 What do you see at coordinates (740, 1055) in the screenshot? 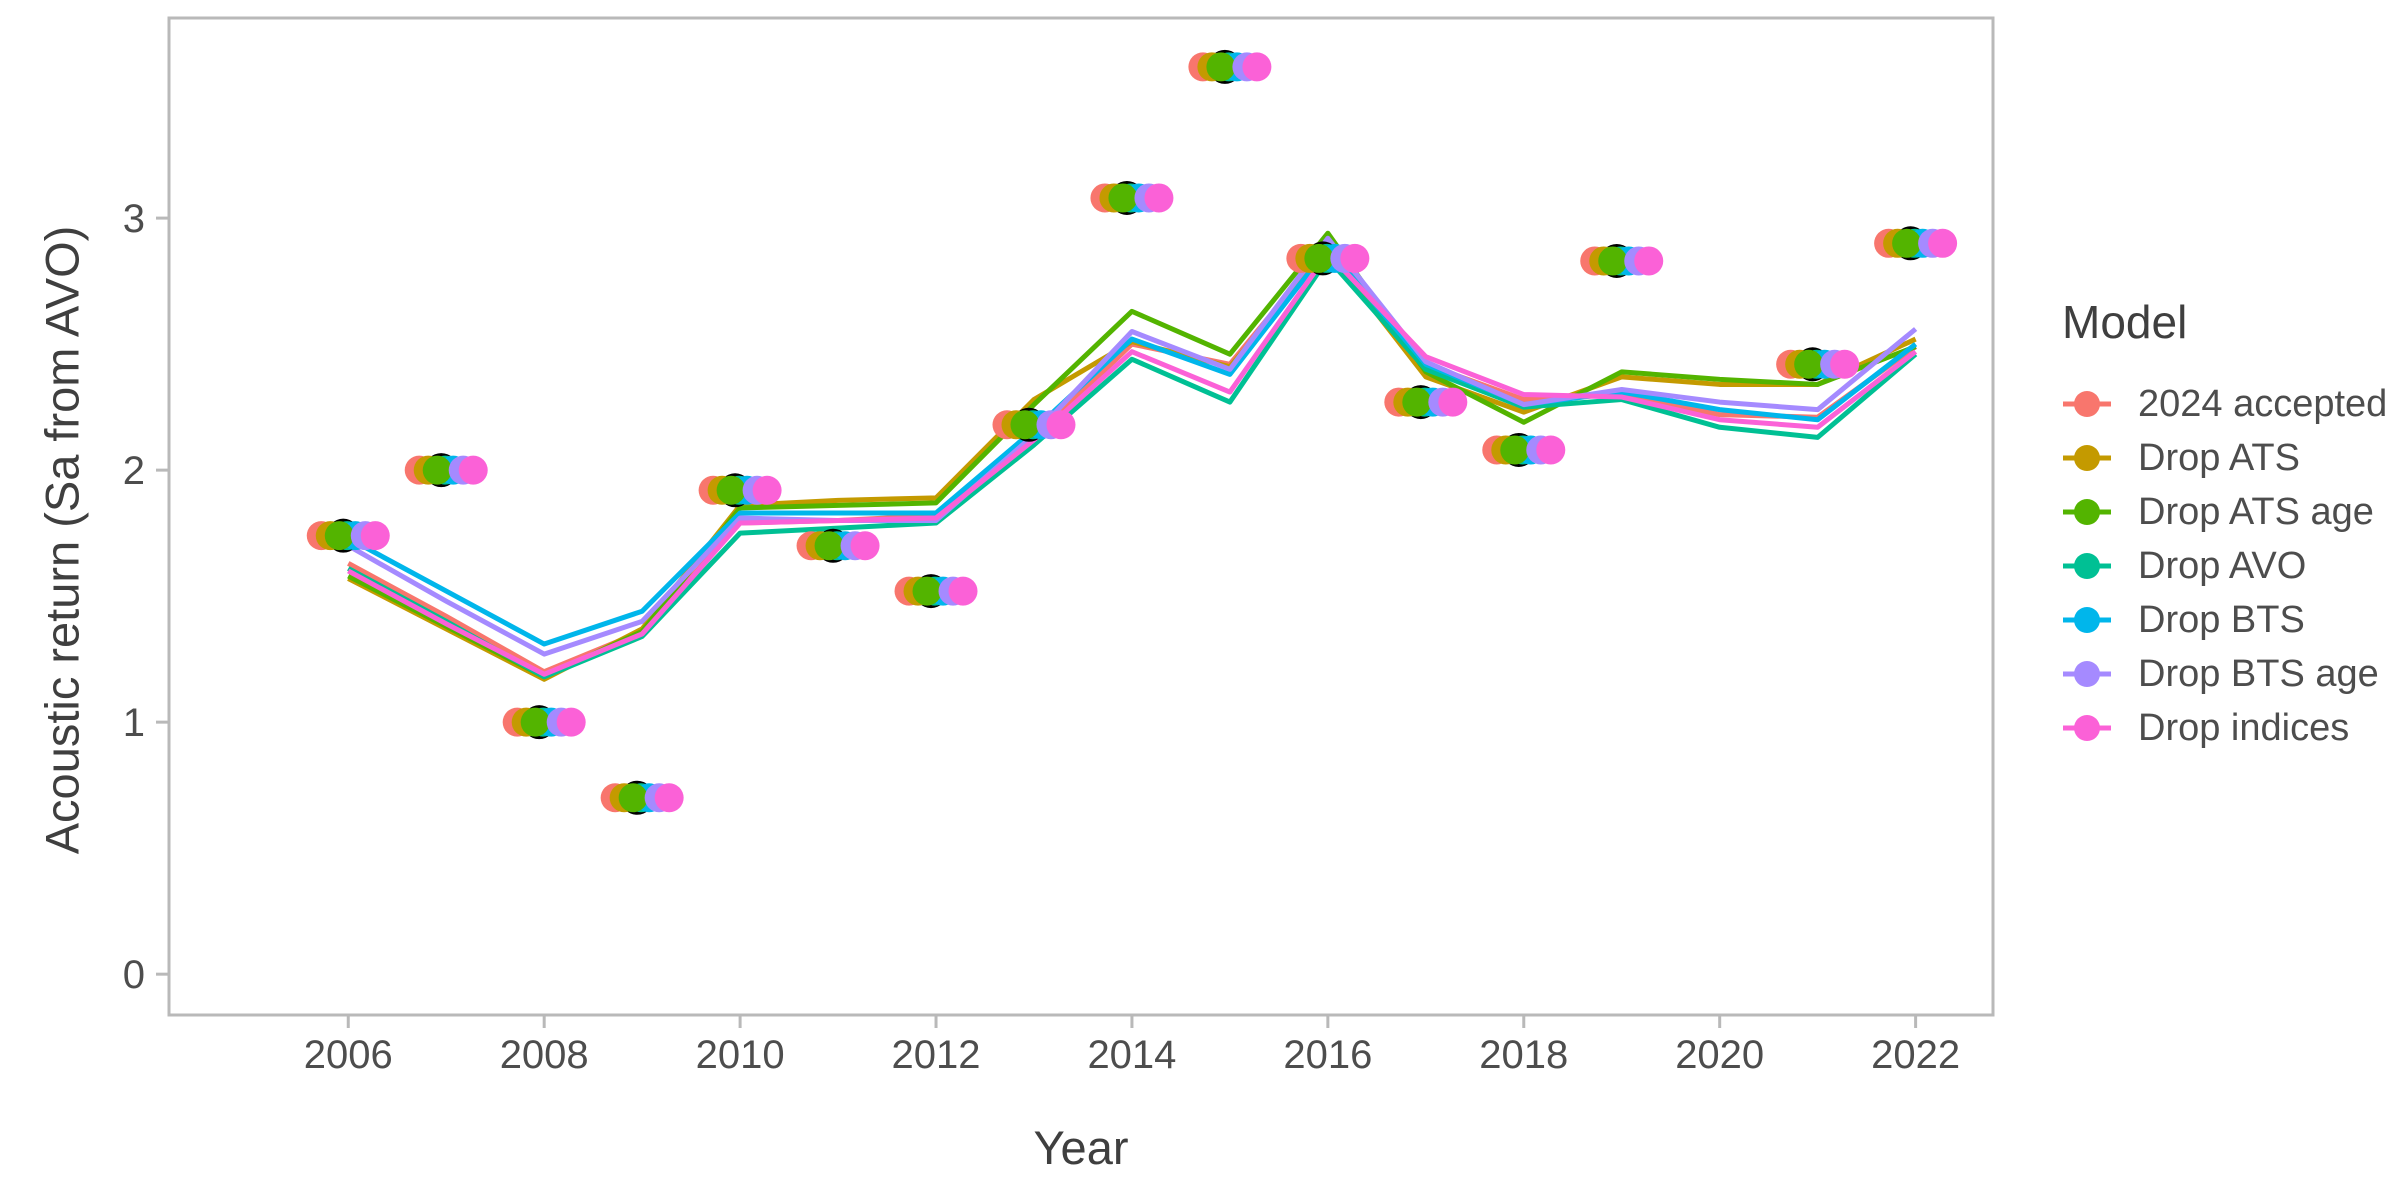
I see `x-tick-label: 2010` at bounding box center [740, 1055].